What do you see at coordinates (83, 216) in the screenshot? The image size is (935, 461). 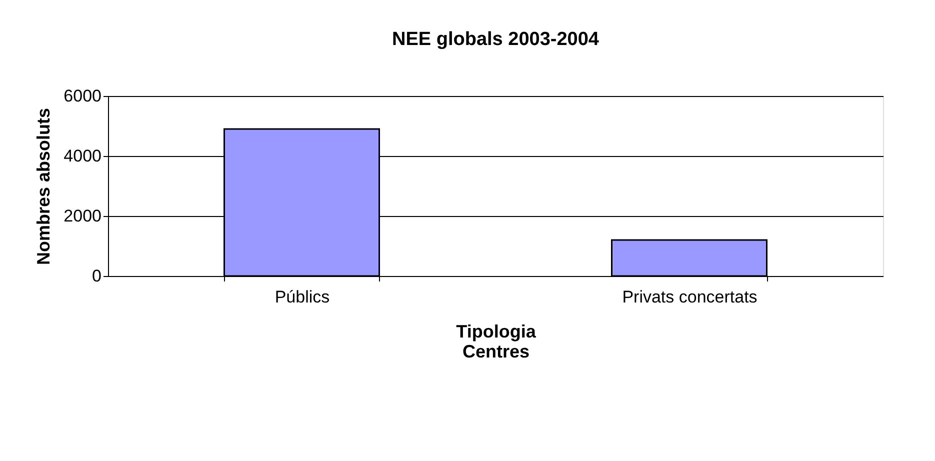 I see `y-tick-label: 2000` at bounding box center [83, 216].